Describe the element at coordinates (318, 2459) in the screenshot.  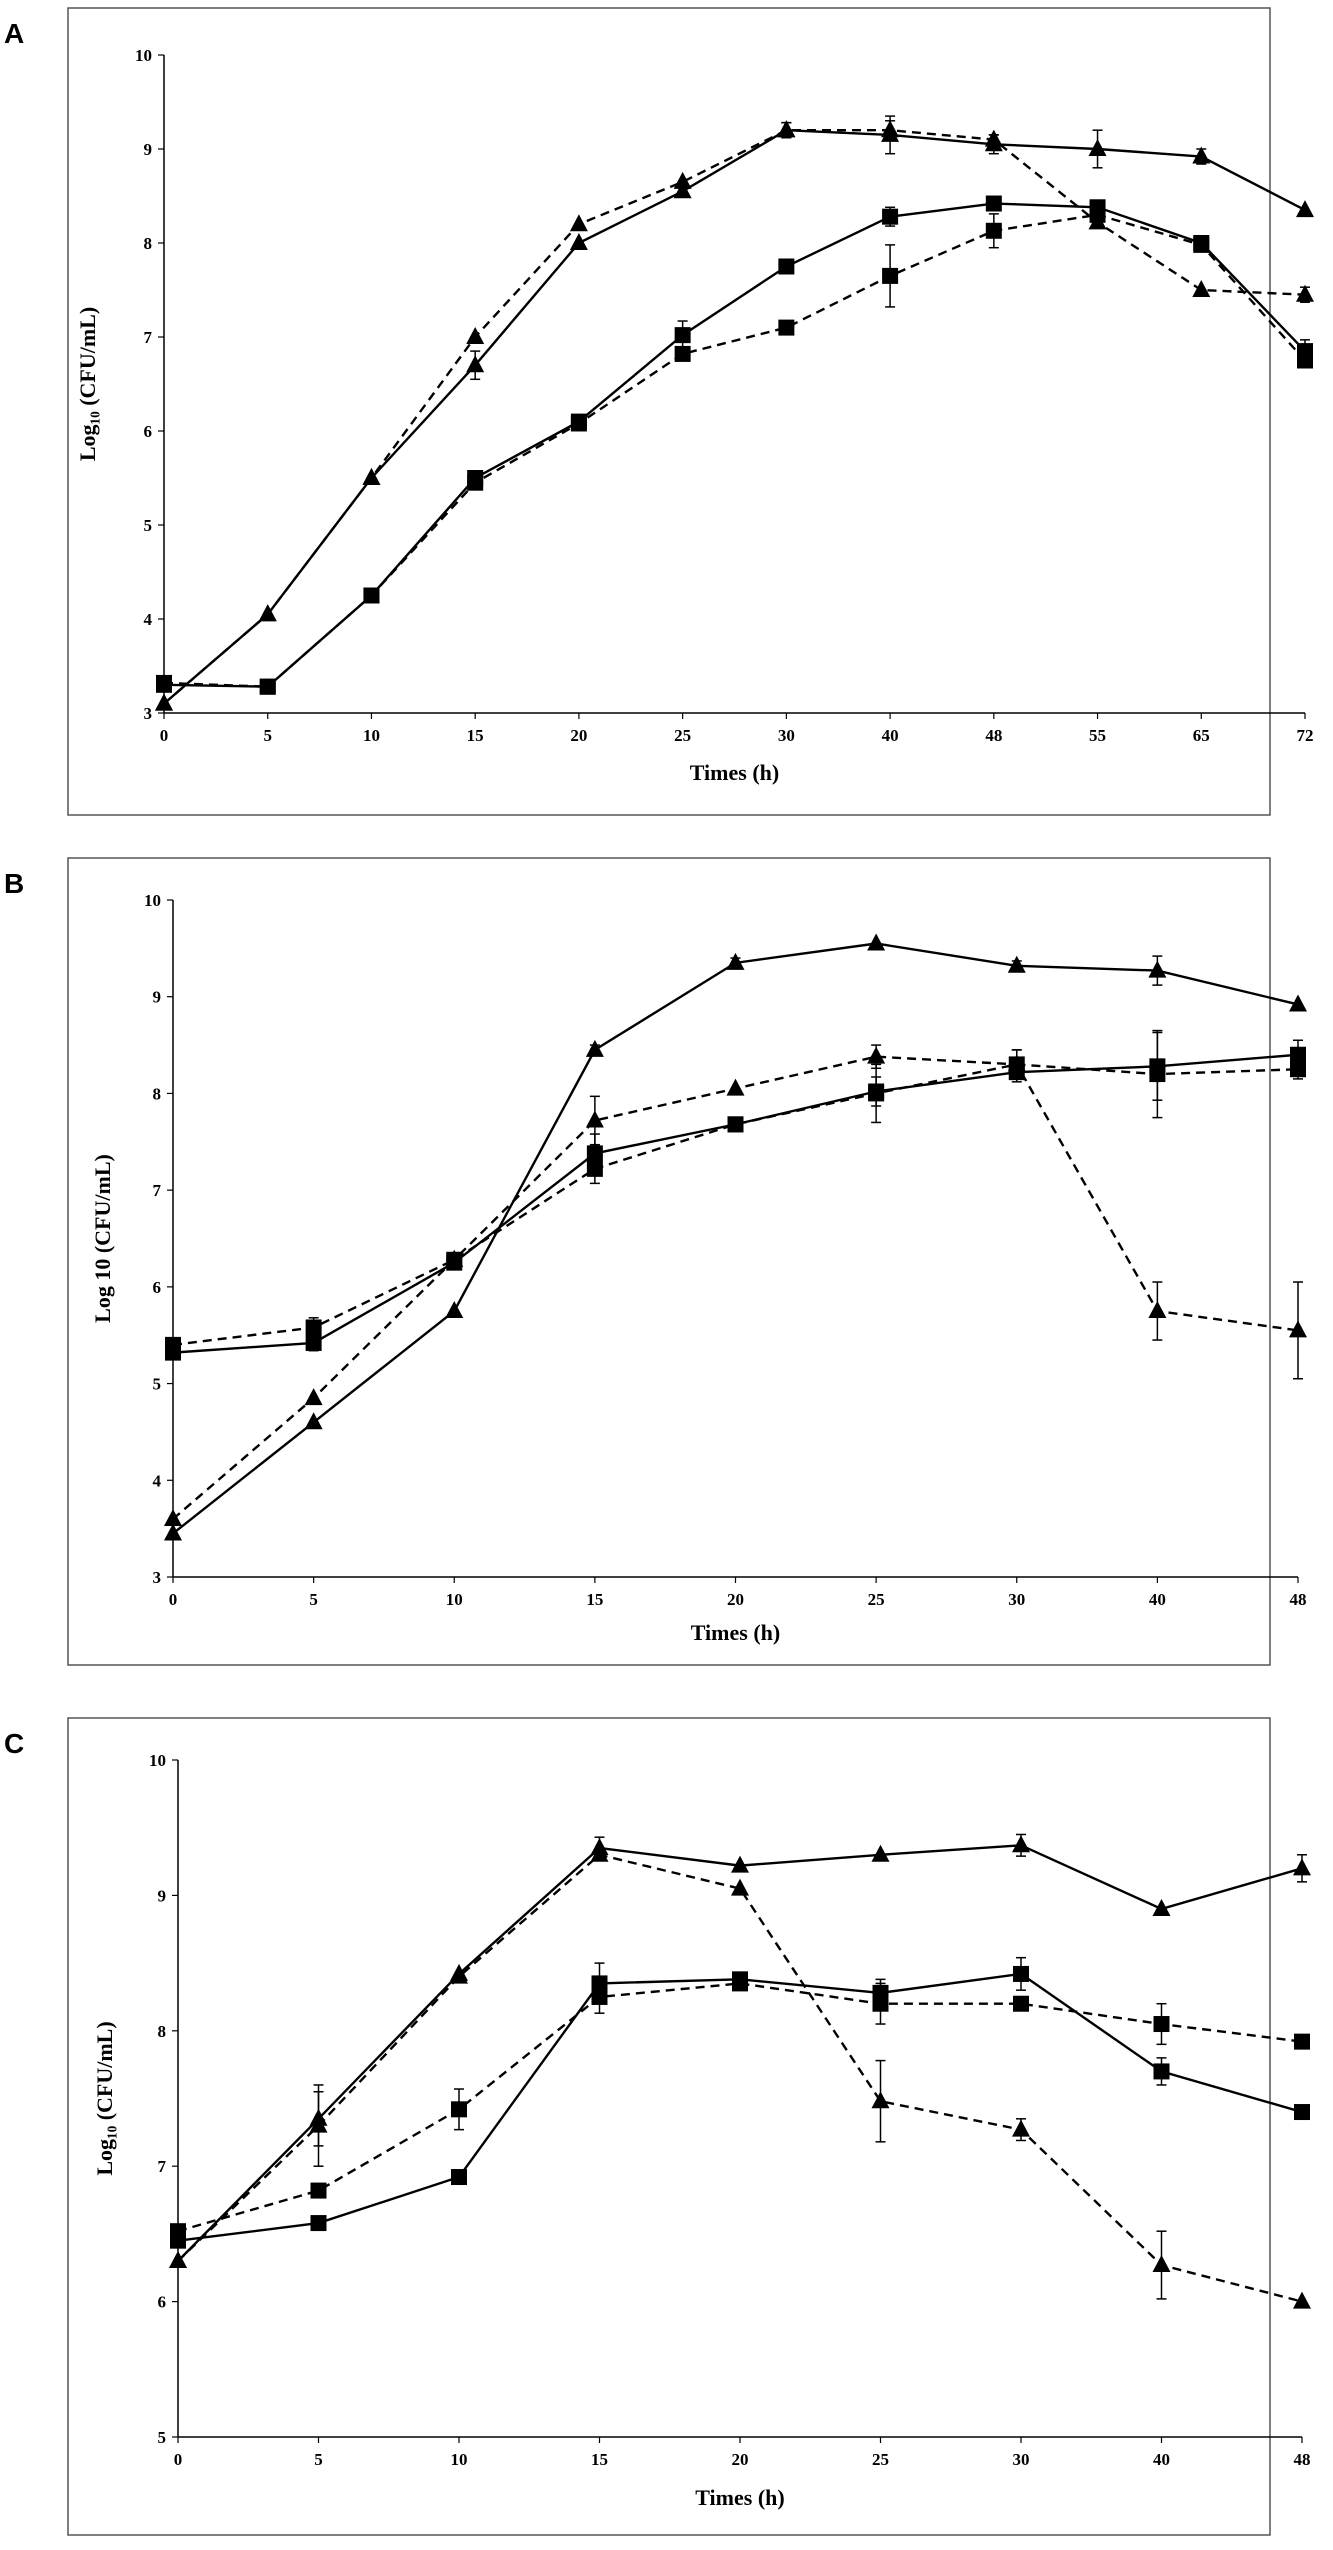
I see `x-tick-label: 5` at that location.